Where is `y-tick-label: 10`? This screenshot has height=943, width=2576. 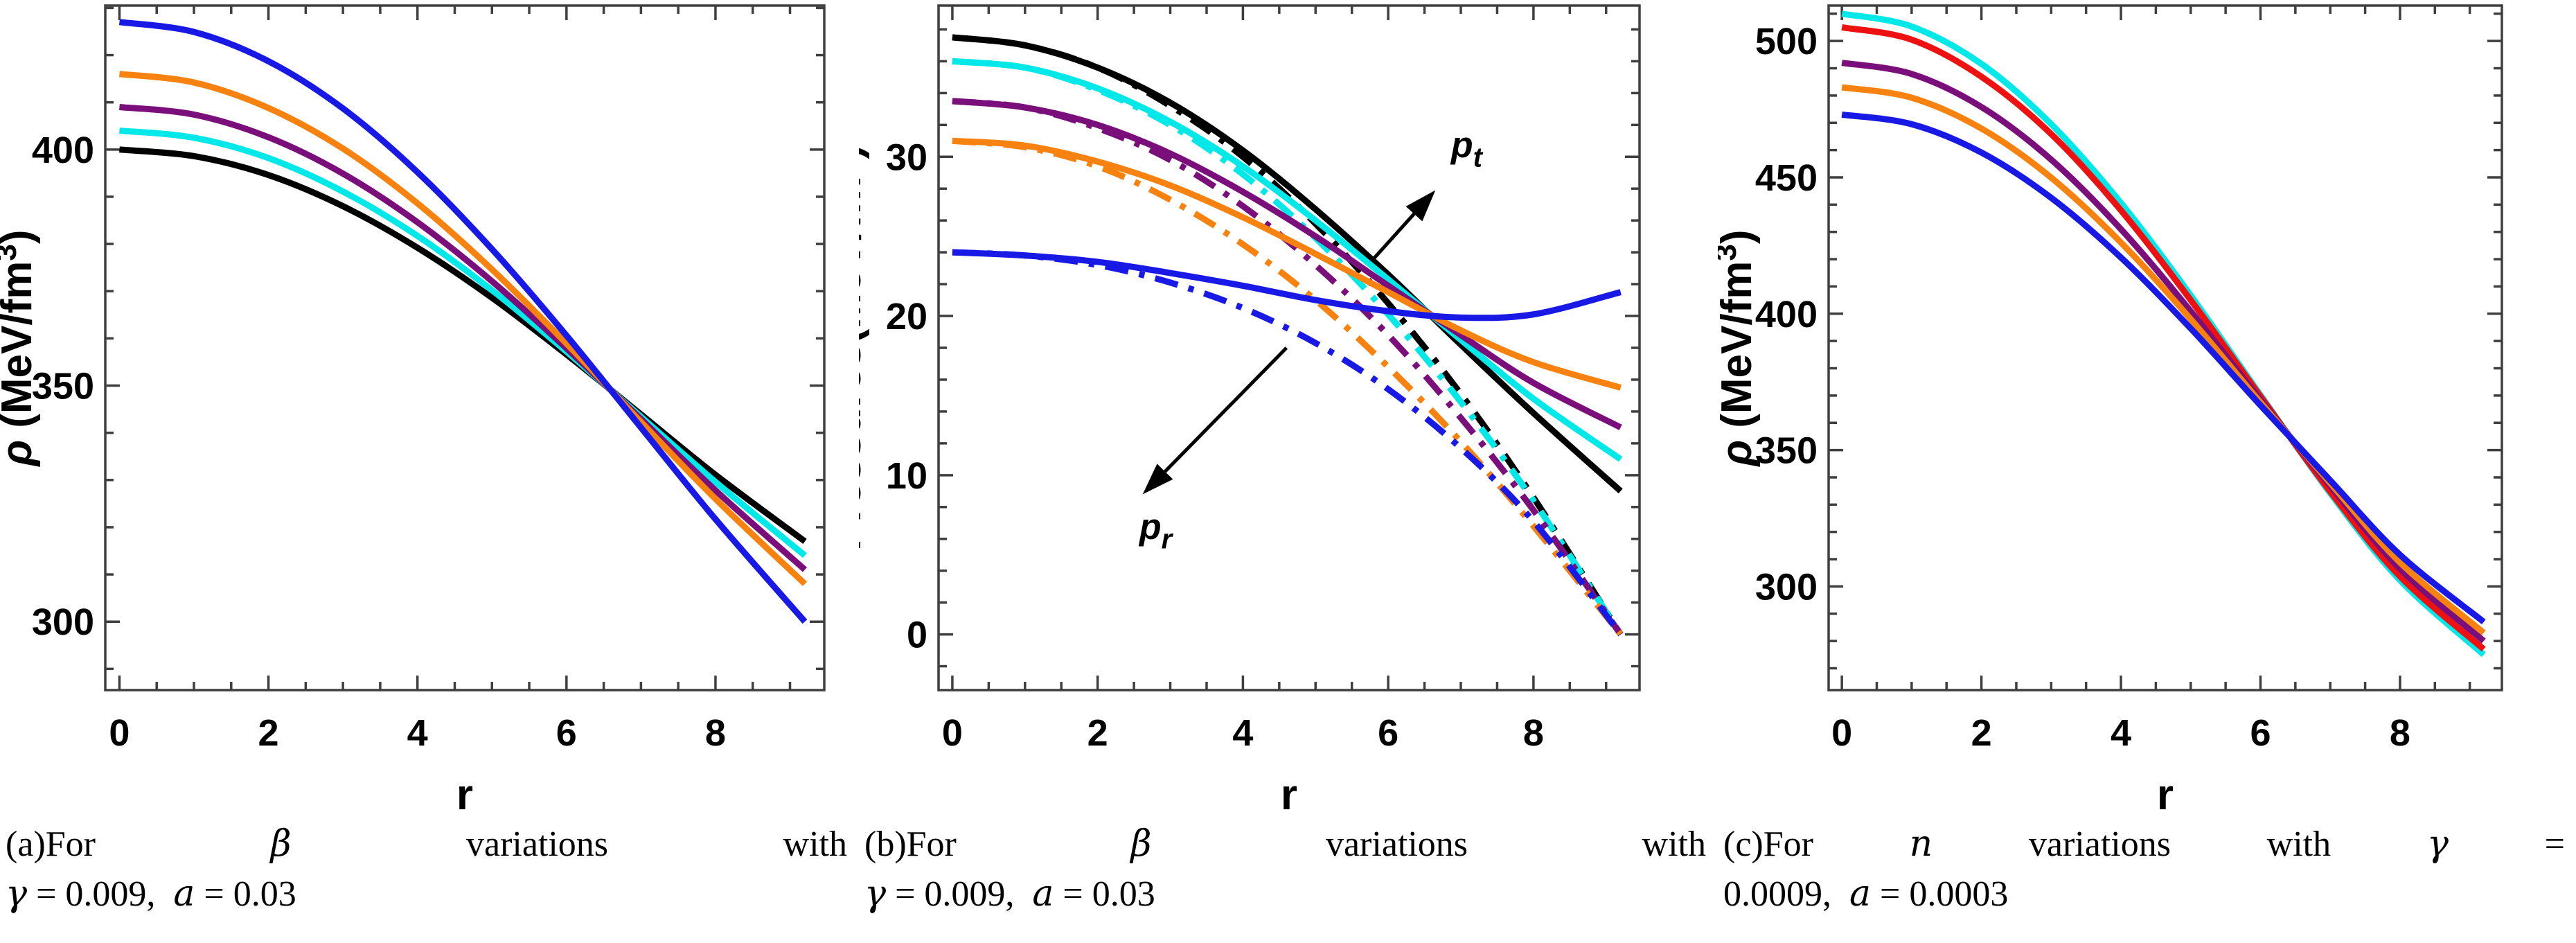
y-tick-label: 10 is located at coordinates (906, 476).